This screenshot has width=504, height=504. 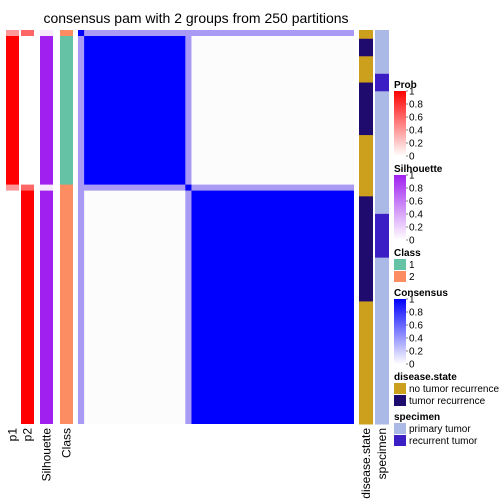 I want to click on cell-class-group2, so click(x=66, y=305).